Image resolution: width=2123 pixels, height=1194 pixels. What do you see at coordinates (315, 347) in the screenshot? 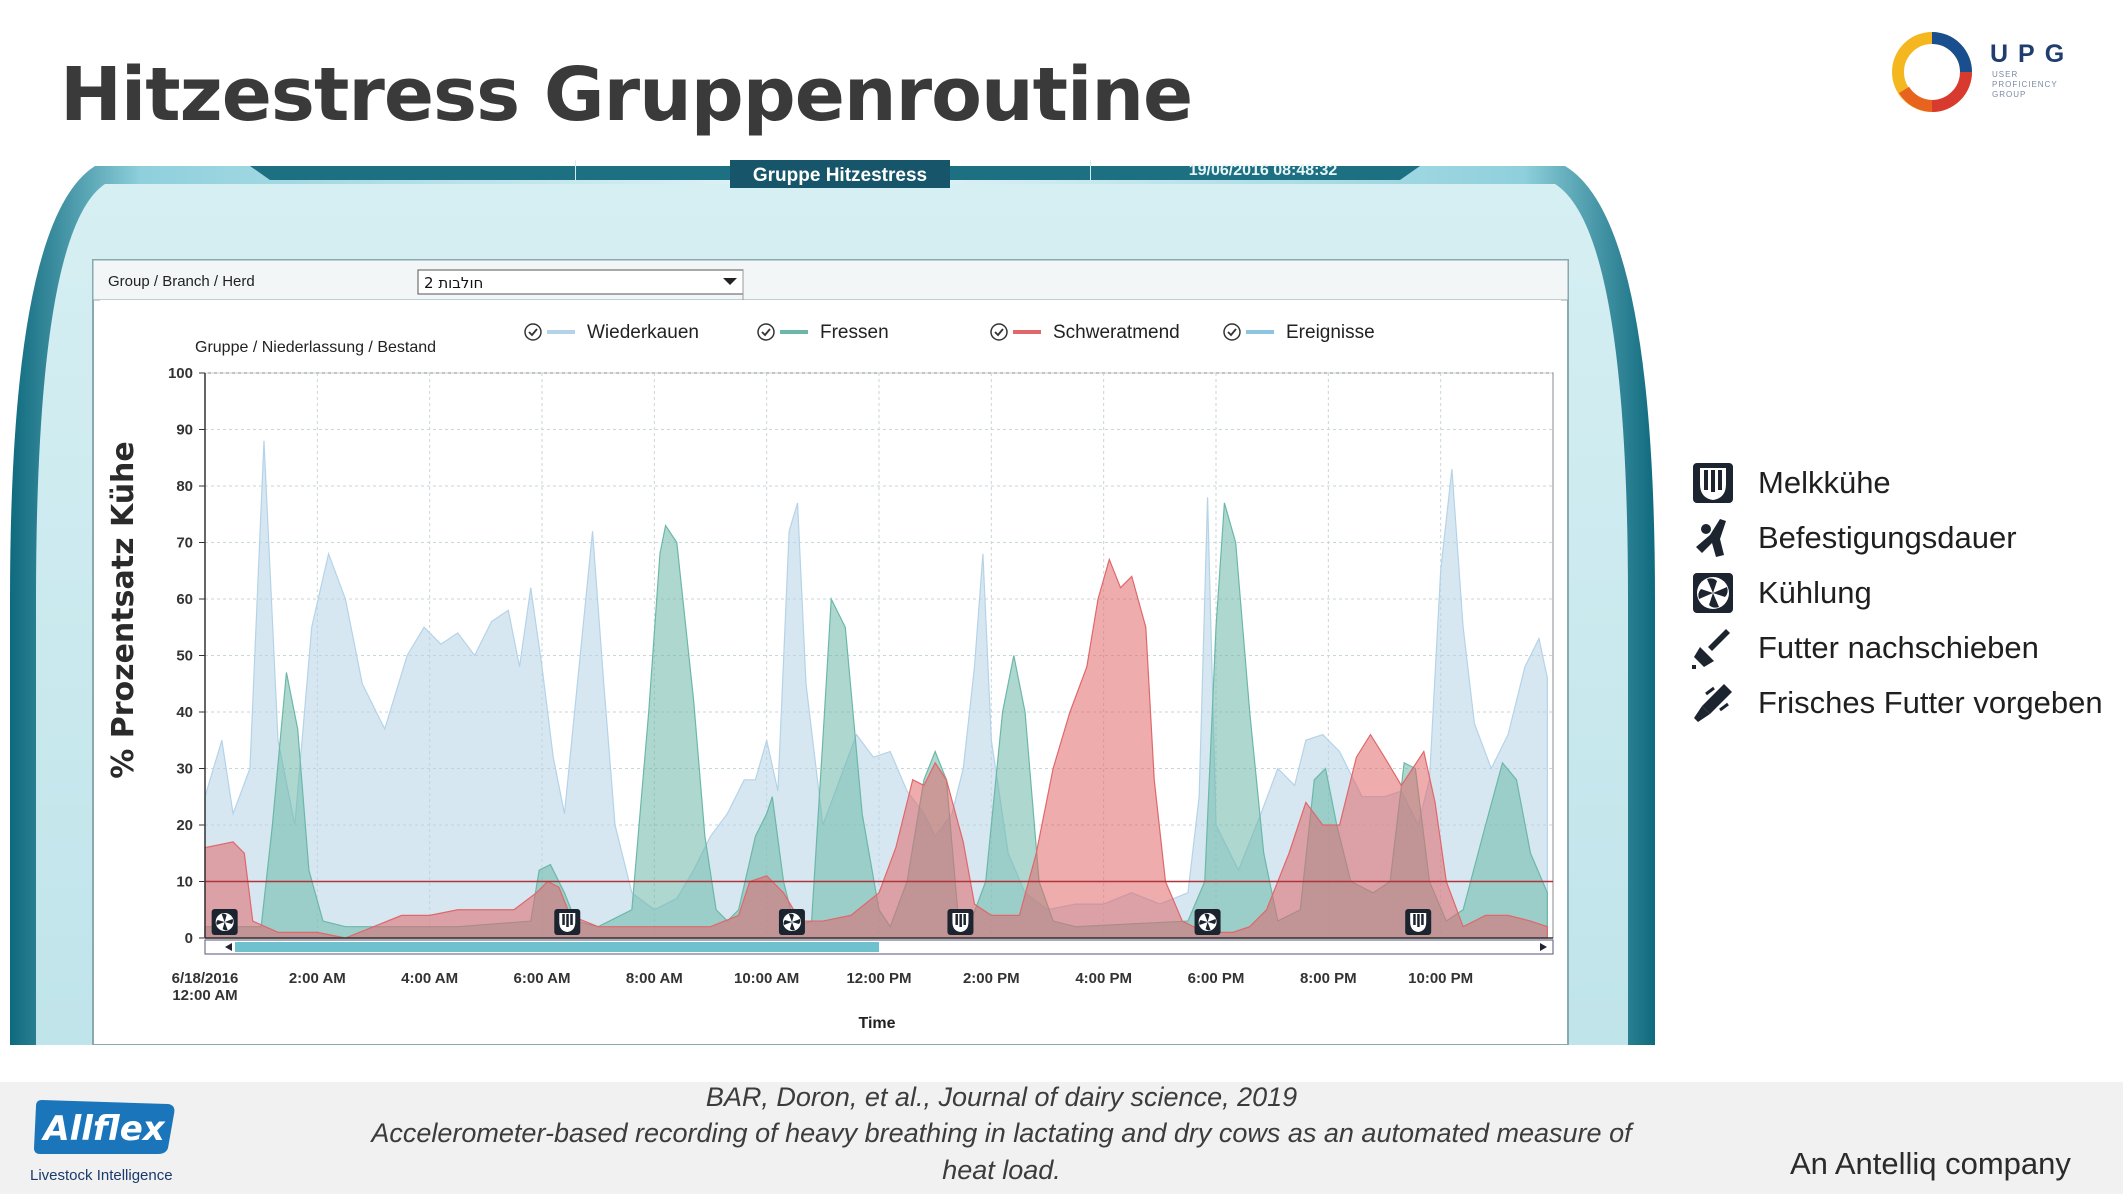
I see `chart-subtitle: Gruppe / Niederlassung / Bestand` at bounding box center [315, 347].